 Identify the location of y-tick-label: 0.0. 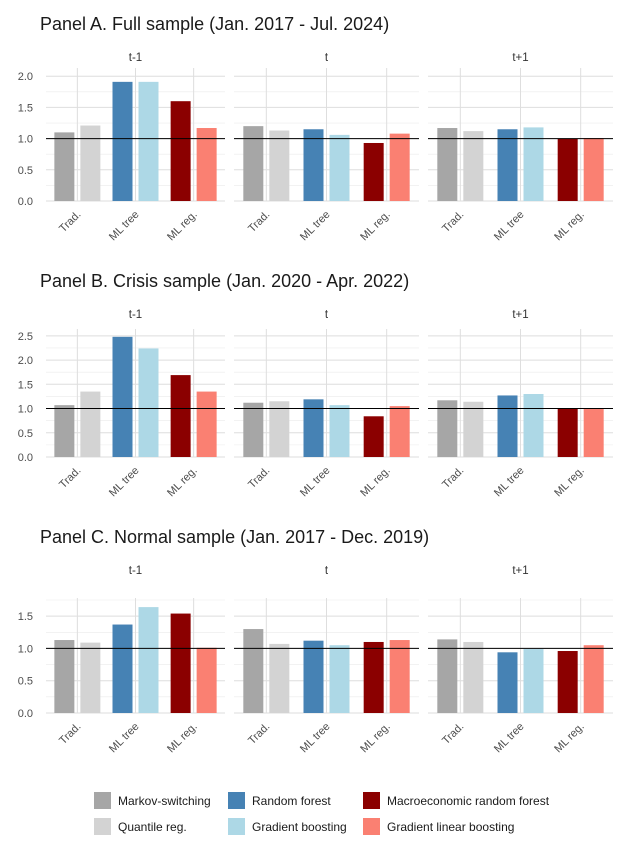
(25, 714).